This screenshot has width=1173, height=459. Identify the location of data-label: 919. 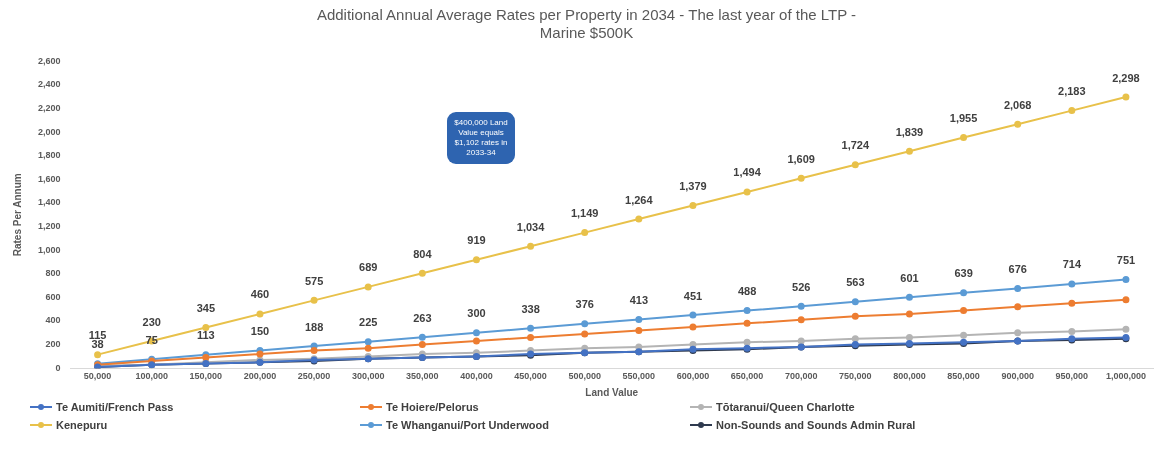
(476, 240).